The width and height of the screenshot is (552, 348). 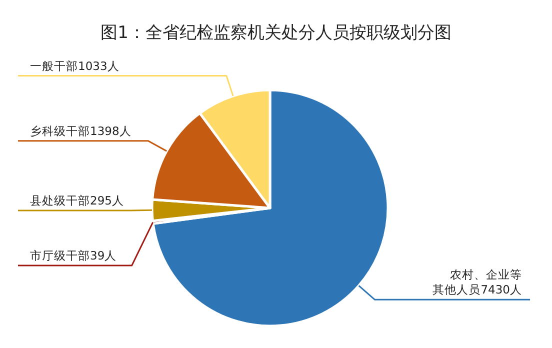 I want to click on data-label: 县处级干部295人, so click(x=77, y=201).